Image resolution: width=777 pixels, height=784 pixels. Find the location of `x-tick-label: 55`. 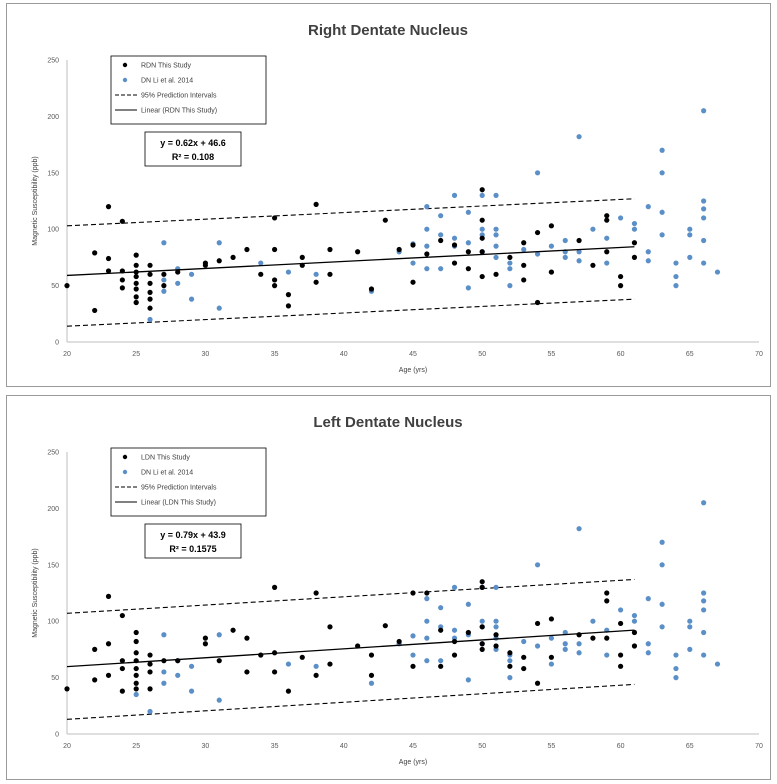

x-tick-label: 55 is located at coordinates (552, 746).